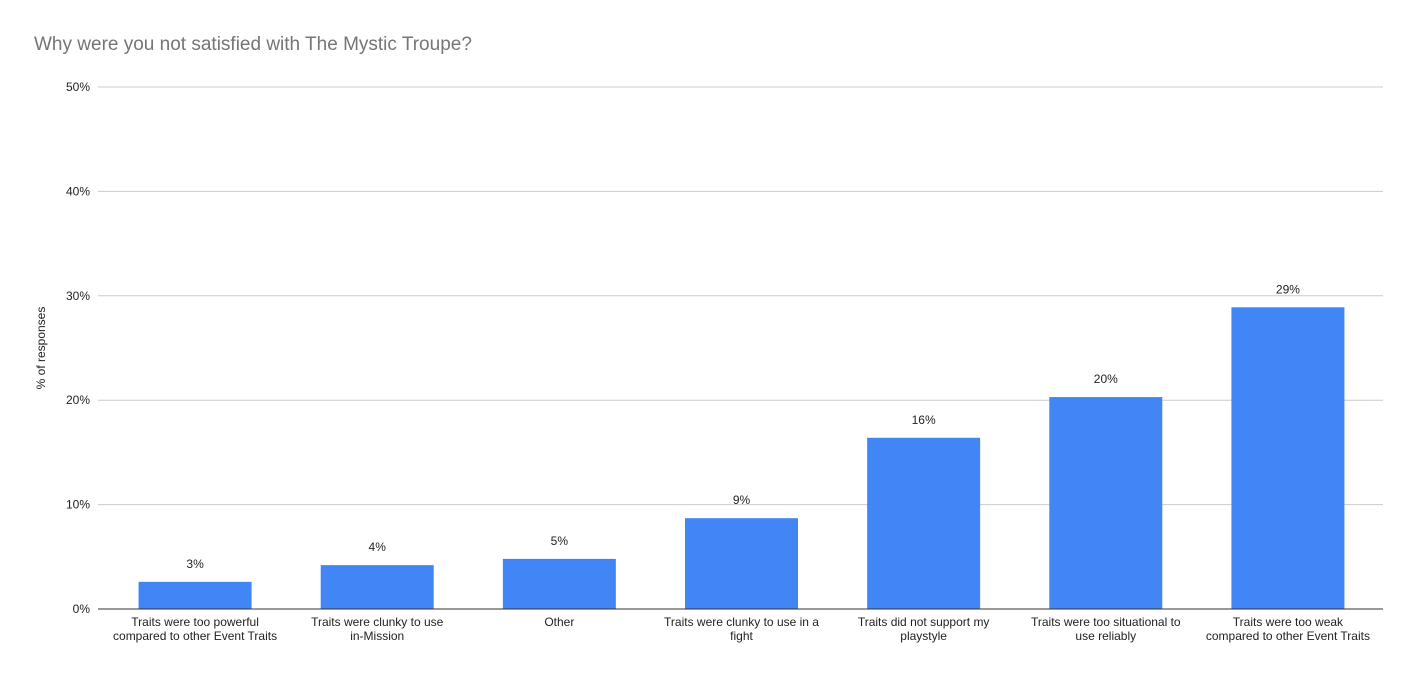 This screenshot has height=677, width=1417. What do you see at coordinates (78, 505) in the screenshot?
I see `y-tick-label: 10%` at bounding box center [78, 505].